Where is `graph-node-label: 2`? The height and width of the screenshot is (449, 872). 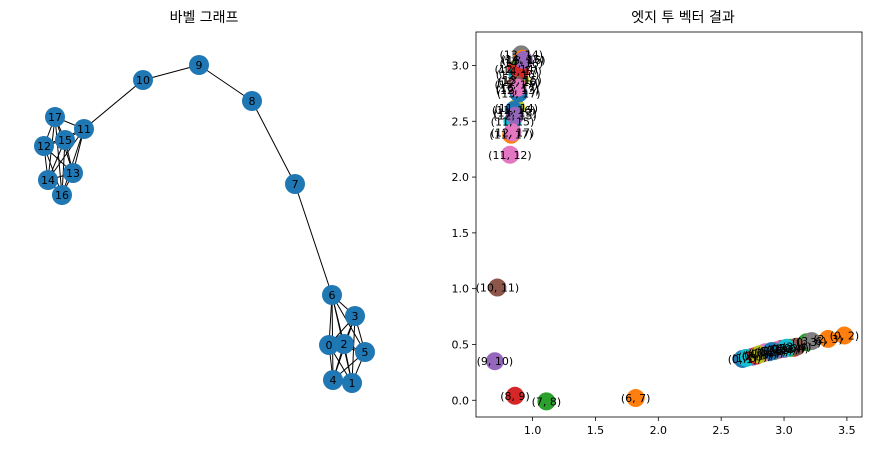 graph-node-label: 2 is located at coordinates (344, 344).